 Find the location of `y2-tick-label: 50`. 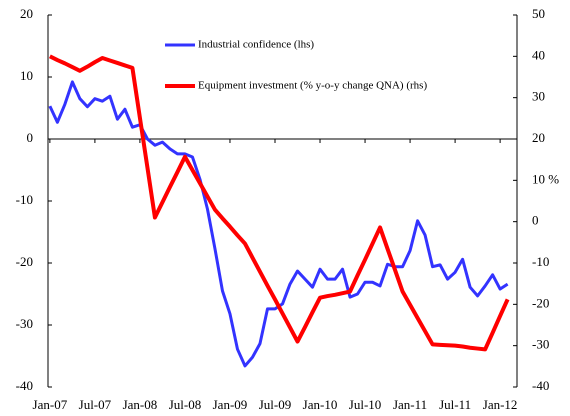

y2-tick-label: 50 is located at coordinates (538, 13).